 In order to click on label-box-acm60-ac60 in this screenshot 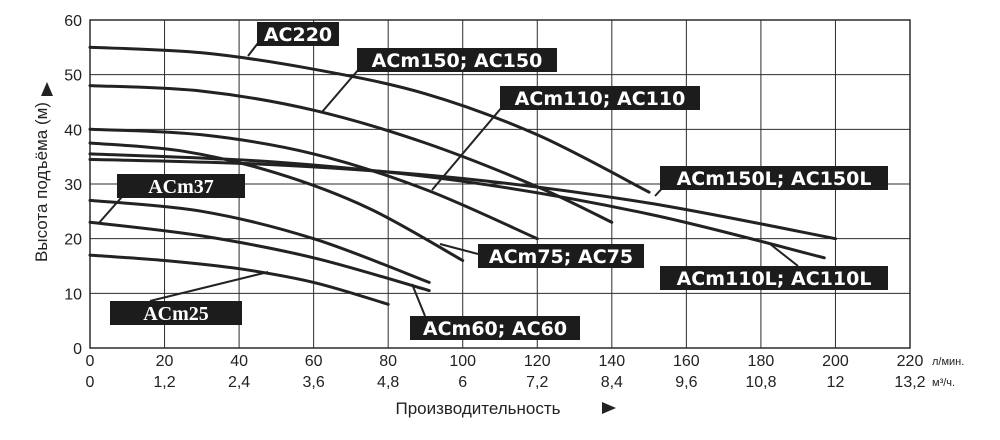, I will do `click(495, 328)`.